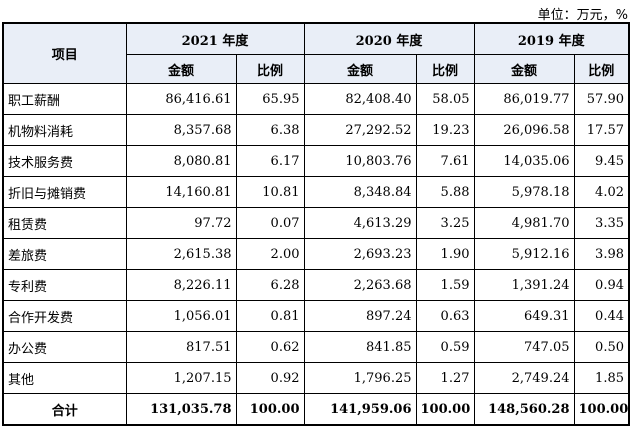 The height and width of the screenshot is (426, 632). What do you see at coordinates (64, 316) in the screenshot?
I see `row-label: 合作开发费` at bounding box center [64, 316].